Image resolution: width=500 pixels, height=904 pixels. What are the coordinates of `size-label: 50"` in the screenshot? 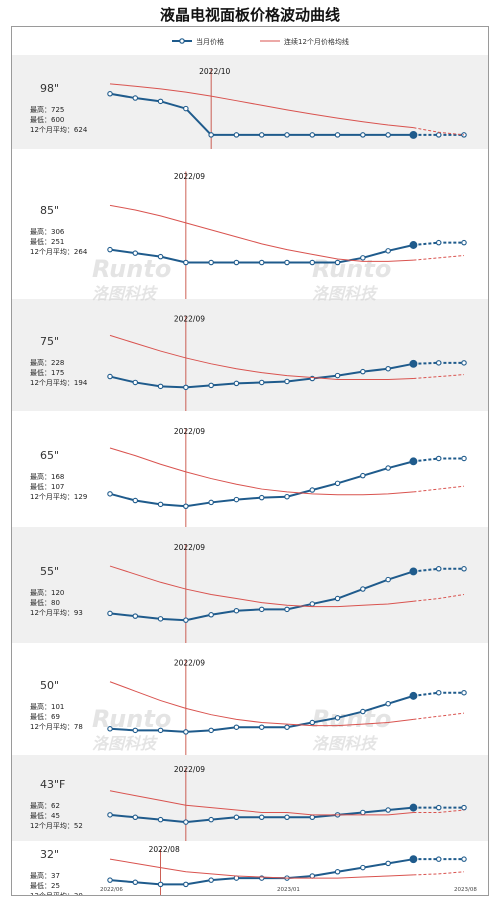 It's located at (49, 685).